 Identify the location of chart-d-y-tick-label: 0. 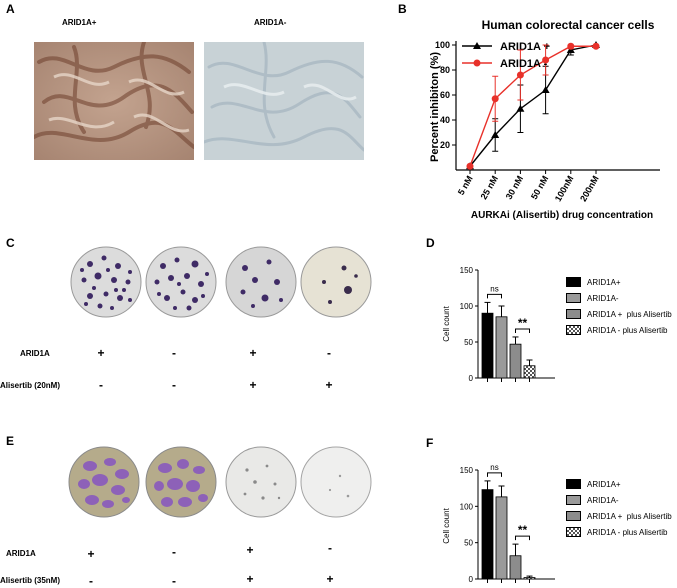
(471, 378).